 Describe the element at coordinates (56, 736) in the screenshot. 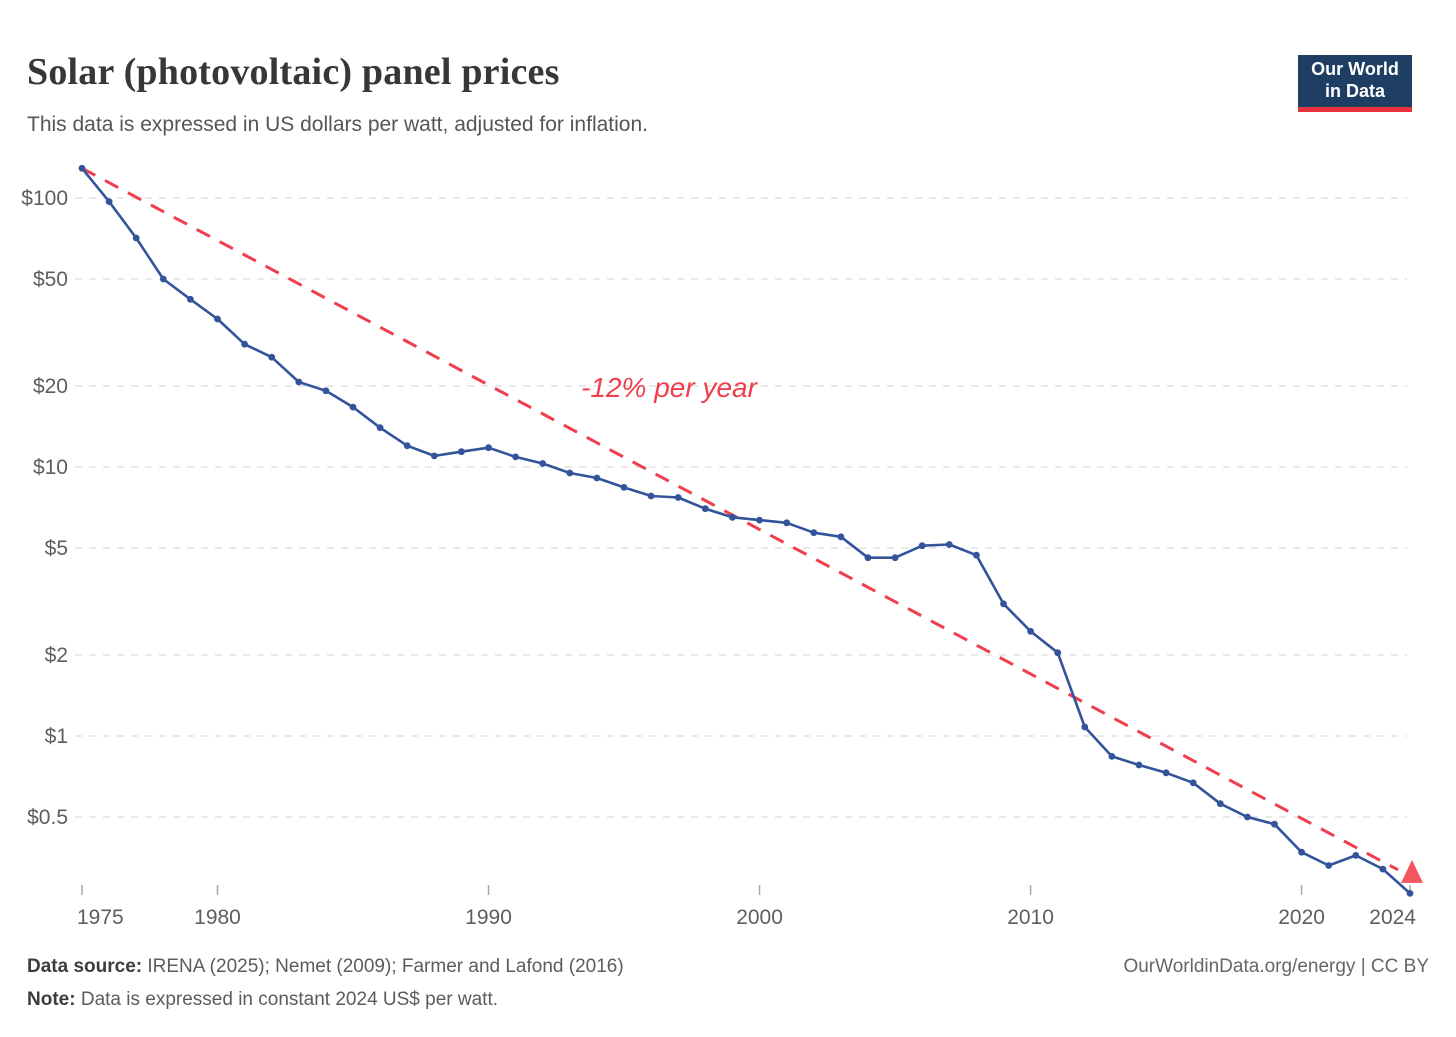

I see `y-tick-label: $1` at that location.